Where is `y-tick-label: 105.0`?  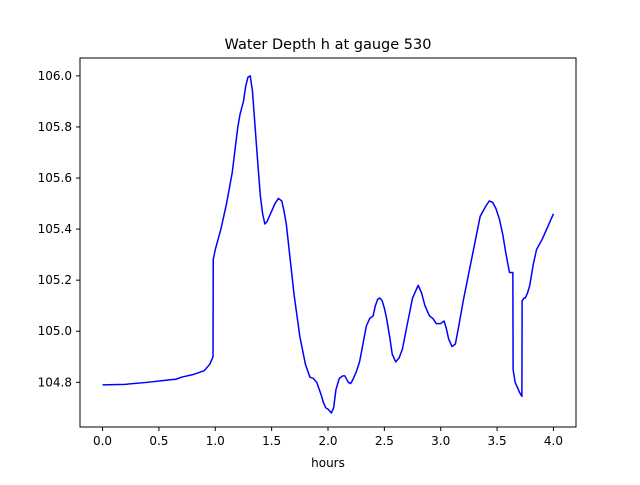
y-tick-label: 105.0 is located at coordinates (55, 331).